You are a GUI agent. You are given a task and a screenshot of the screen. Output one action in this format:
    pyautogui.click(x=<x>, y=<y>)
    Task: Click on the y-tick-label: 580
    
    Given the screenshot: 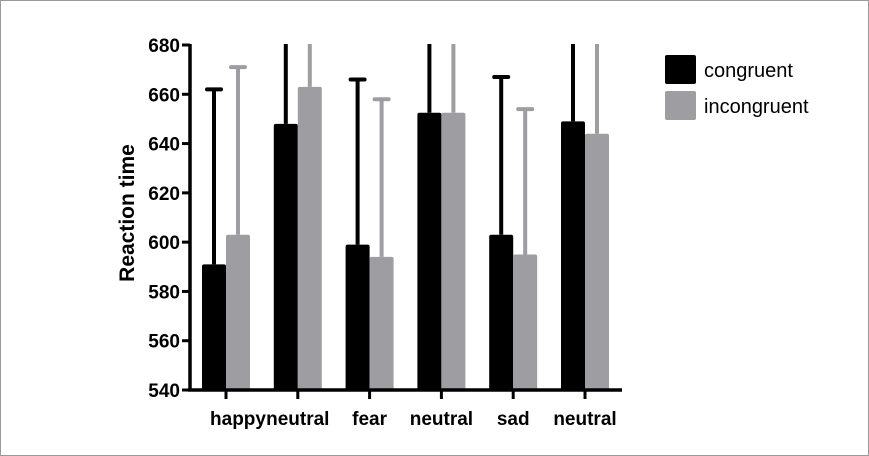 What is the action you would take?
    pyautogui.click(x=164, y=292)
    